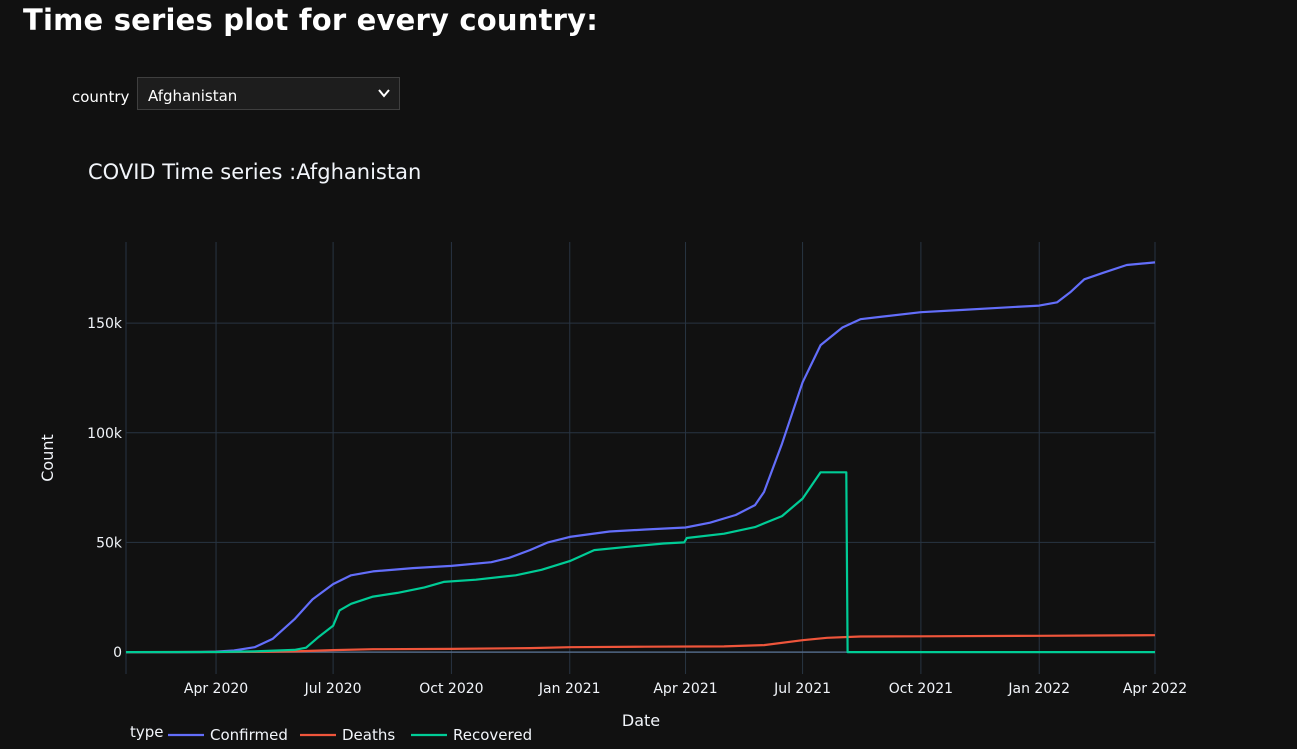  I want to click on legend-item-confirmed: Confirmed, so click(249, 735).